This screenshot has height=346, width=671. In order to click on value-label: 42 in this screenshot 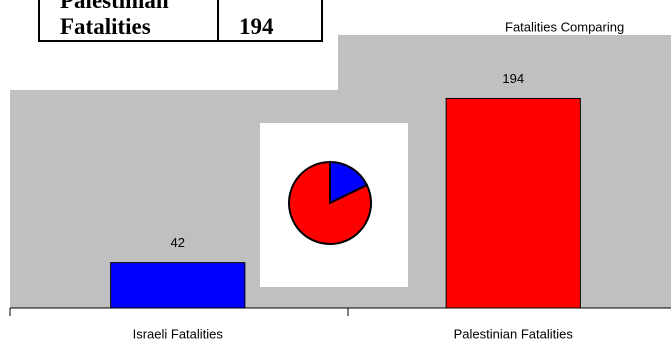, I will do `click(178, 242)`.